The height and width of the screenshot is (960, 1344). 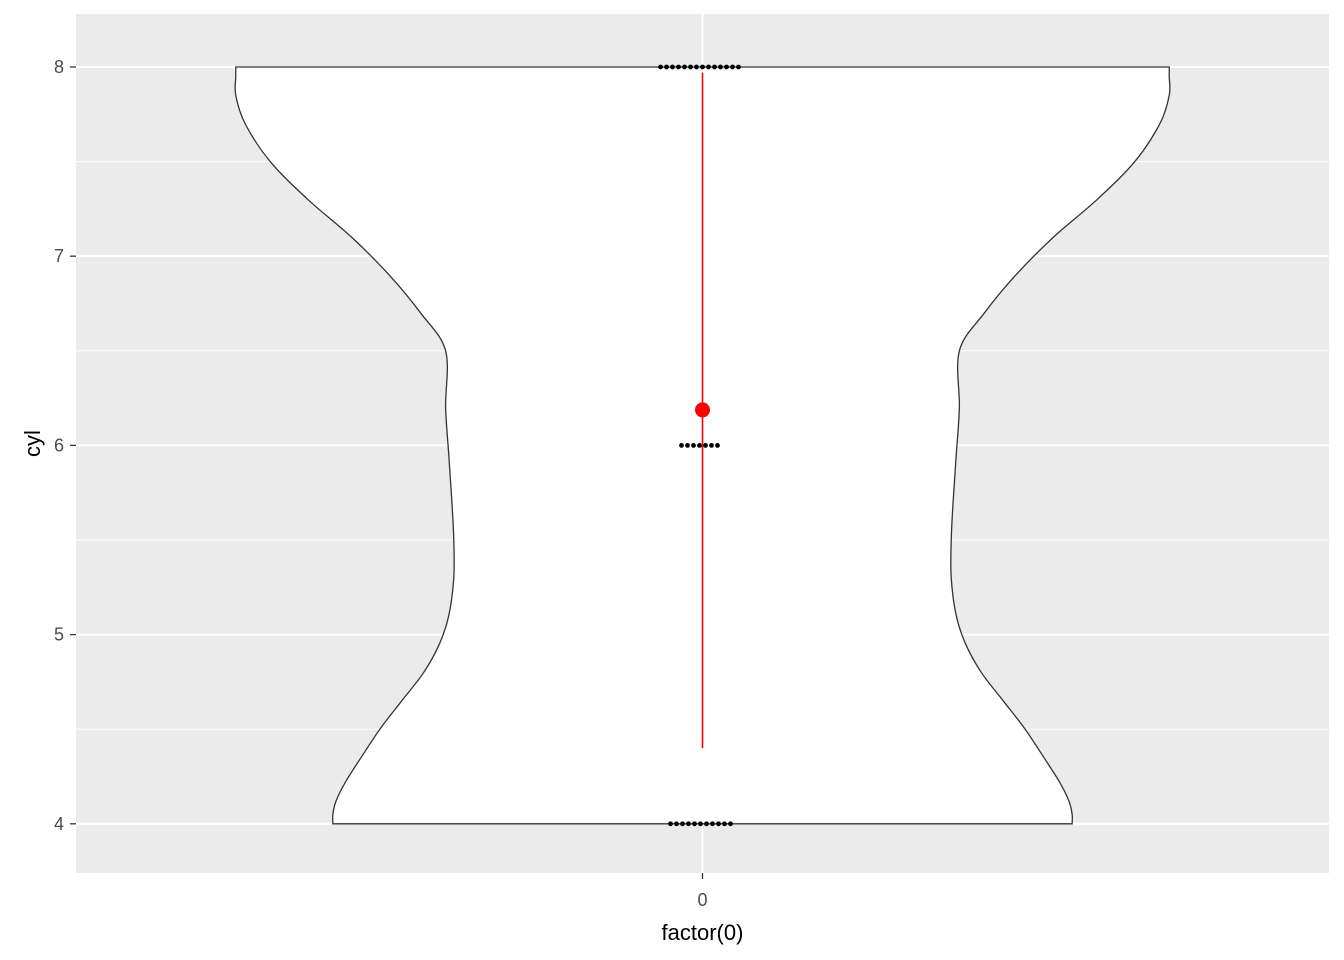 What do you see at coordinates (702, 900) in the screenshot?
I see `x-tick-label: 0` at bounding box center [702, 900].